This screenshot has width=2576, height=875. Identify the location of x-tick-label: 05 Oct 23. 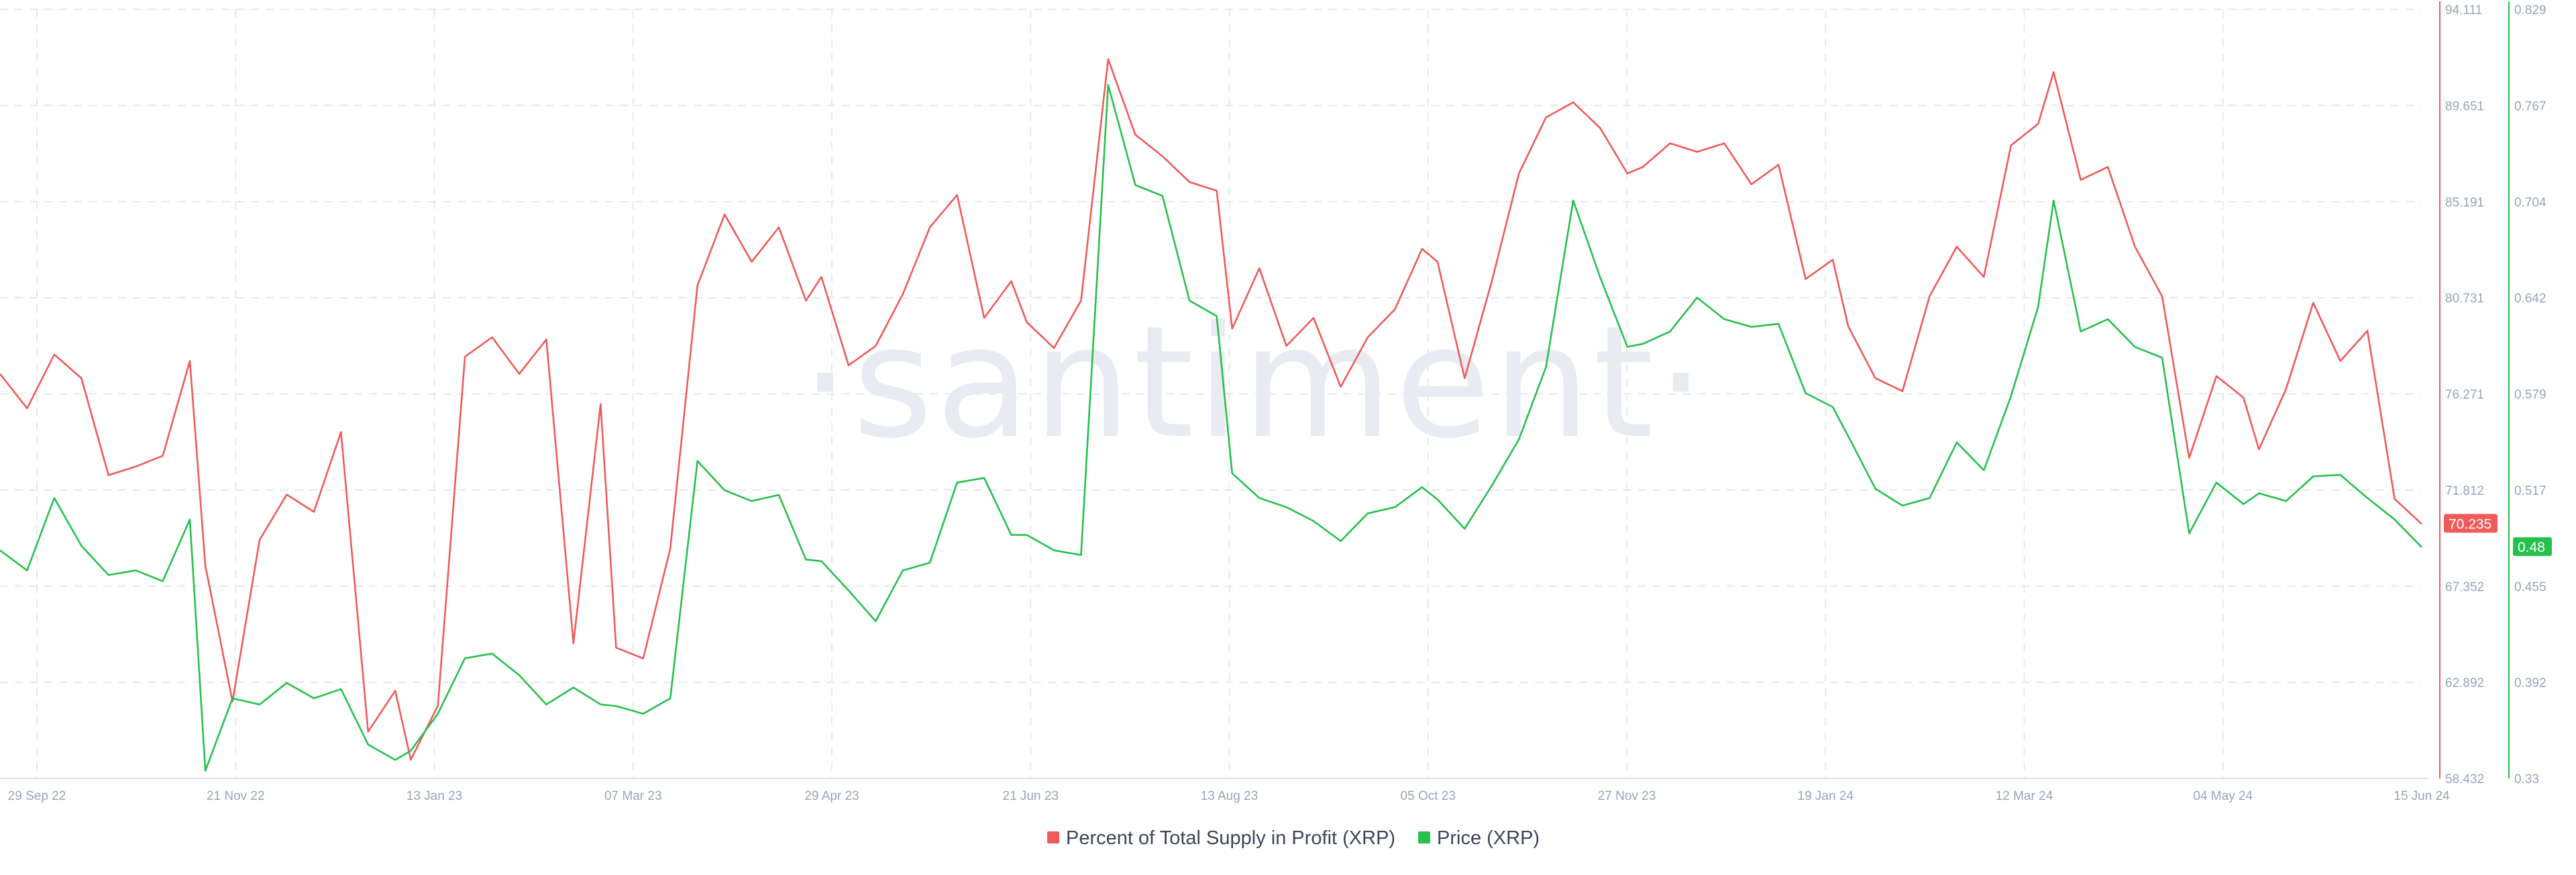
(1428, 796).